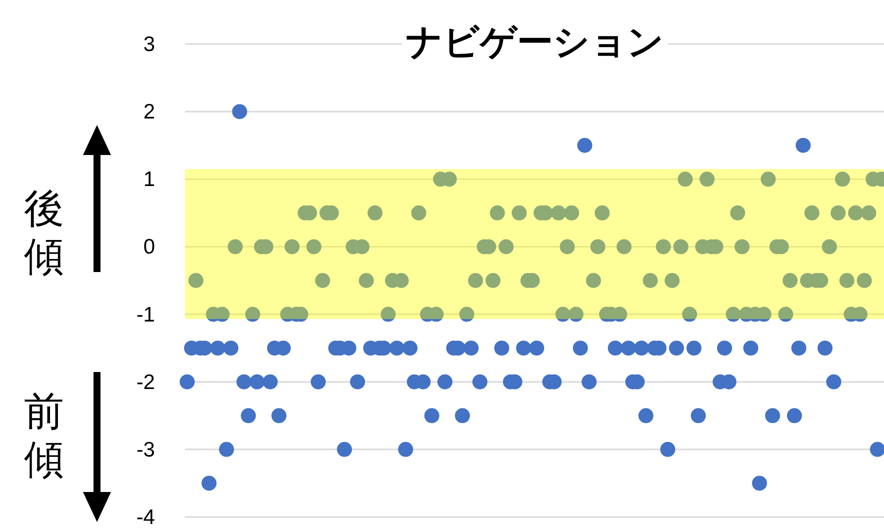 The height and width of the screenshot is (531, 884). What do you see at coordinates (149, 44) in the screenshot?
I see `y-tick-label: 3` at bounding box center [149, 44].